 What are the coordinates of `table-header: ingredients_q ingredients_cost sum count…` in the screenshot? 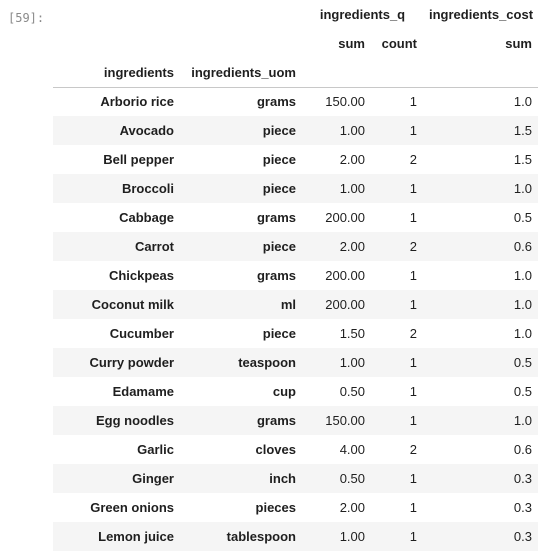 It's located at (295, 44).